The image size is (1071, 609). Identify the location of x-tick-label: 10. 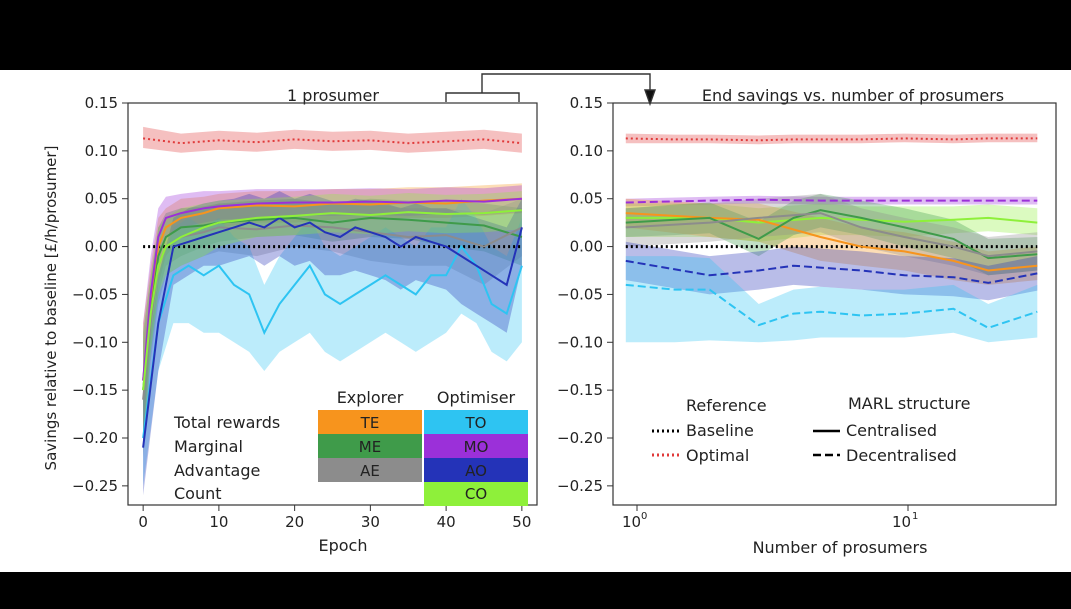
(218, 522).